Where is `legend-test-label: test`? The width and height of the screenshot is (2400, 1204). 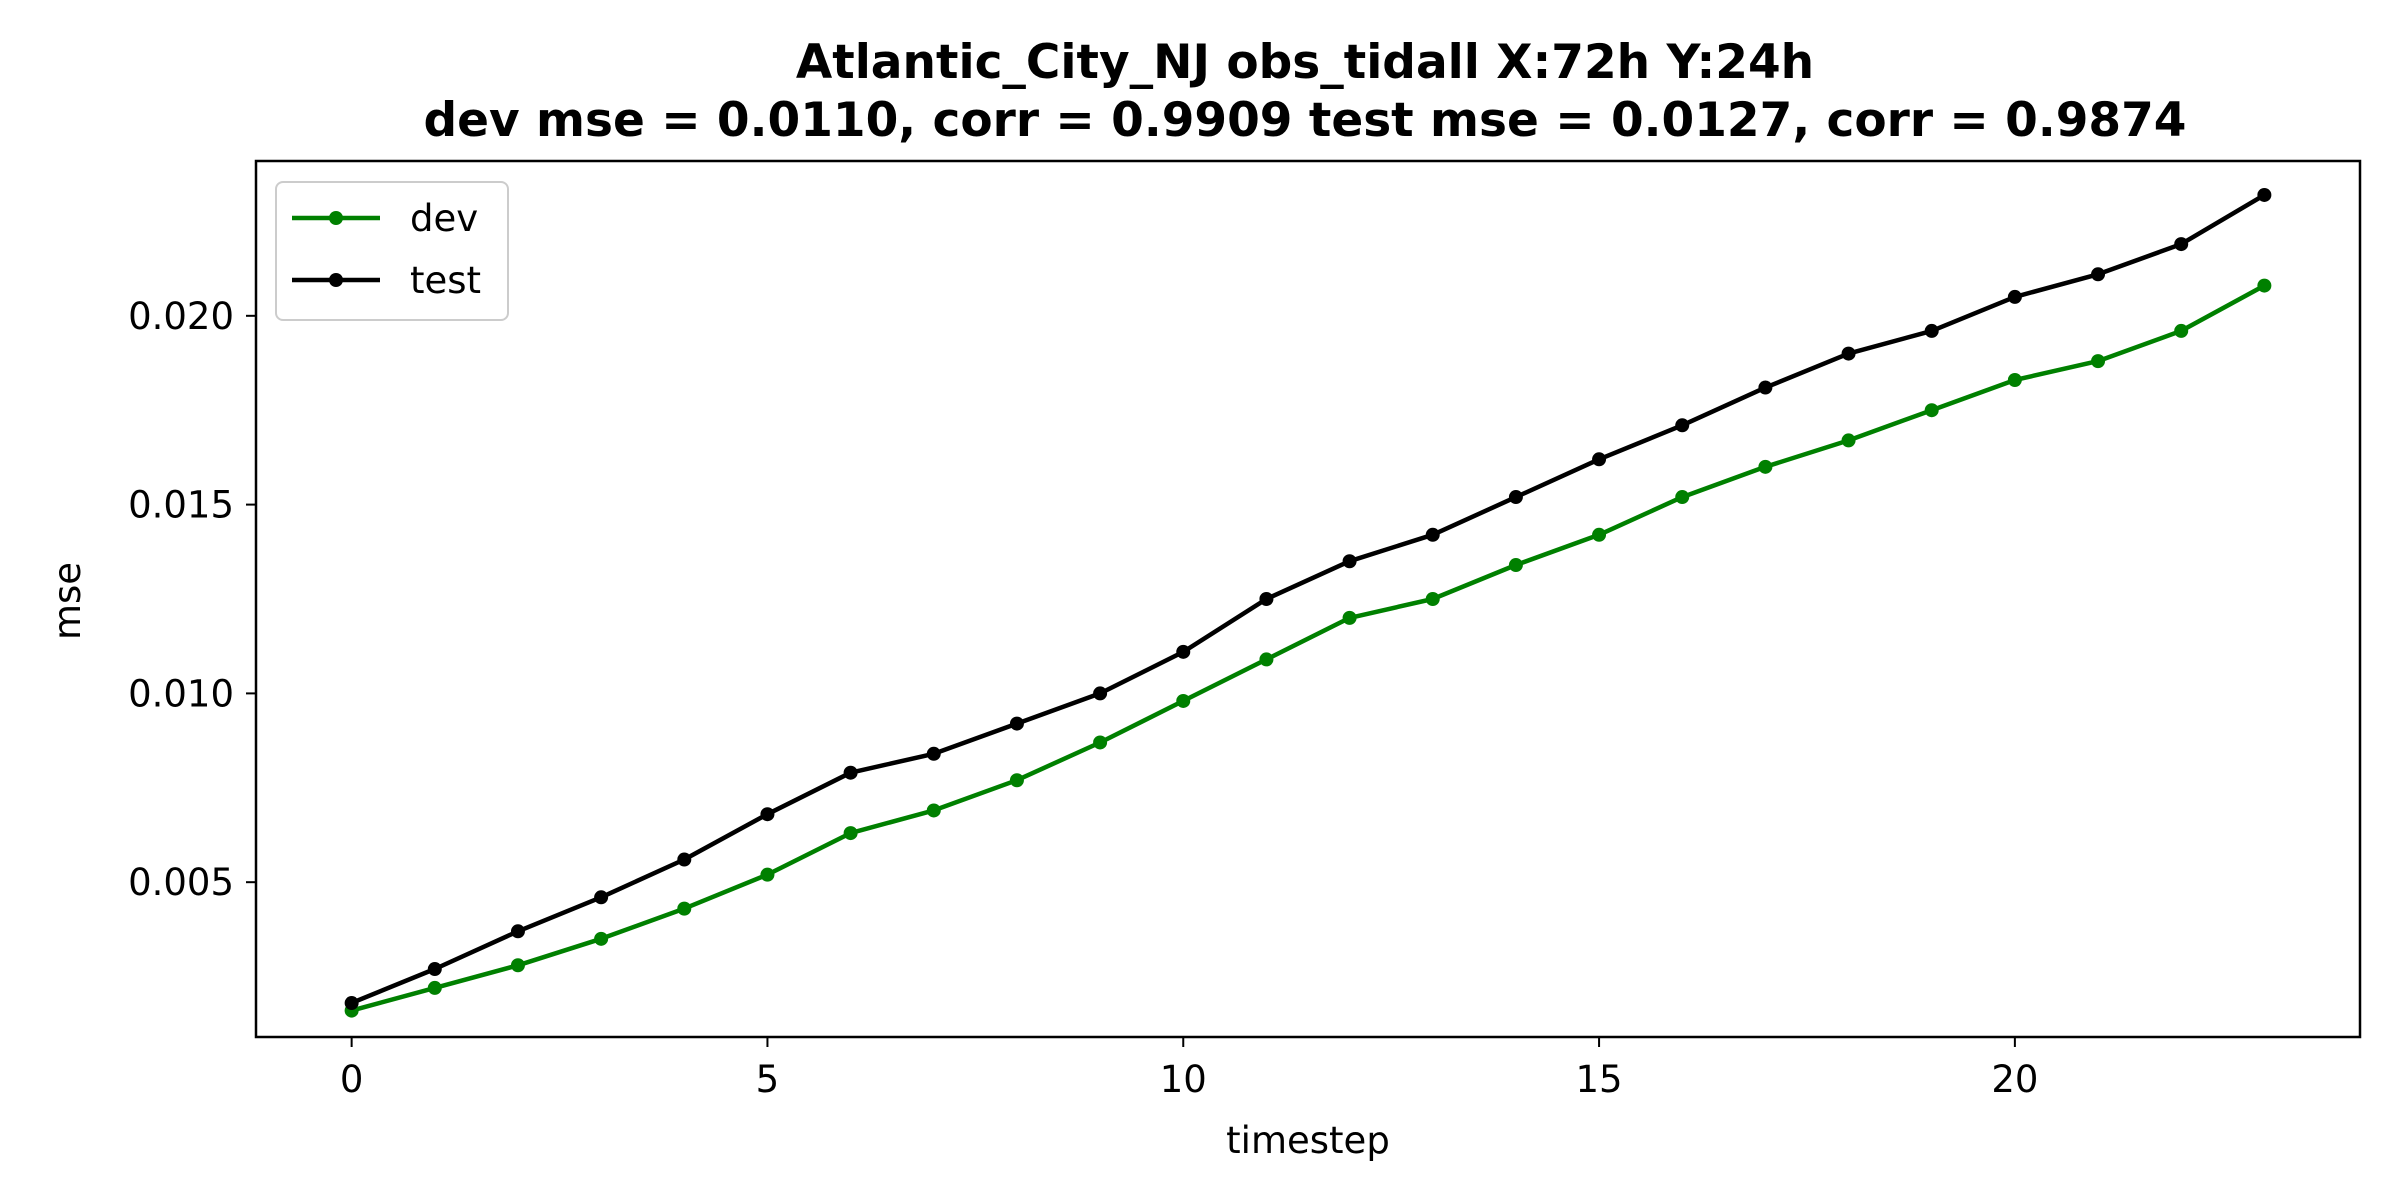
legend-test-label: test is located at coordinates (445, 280).